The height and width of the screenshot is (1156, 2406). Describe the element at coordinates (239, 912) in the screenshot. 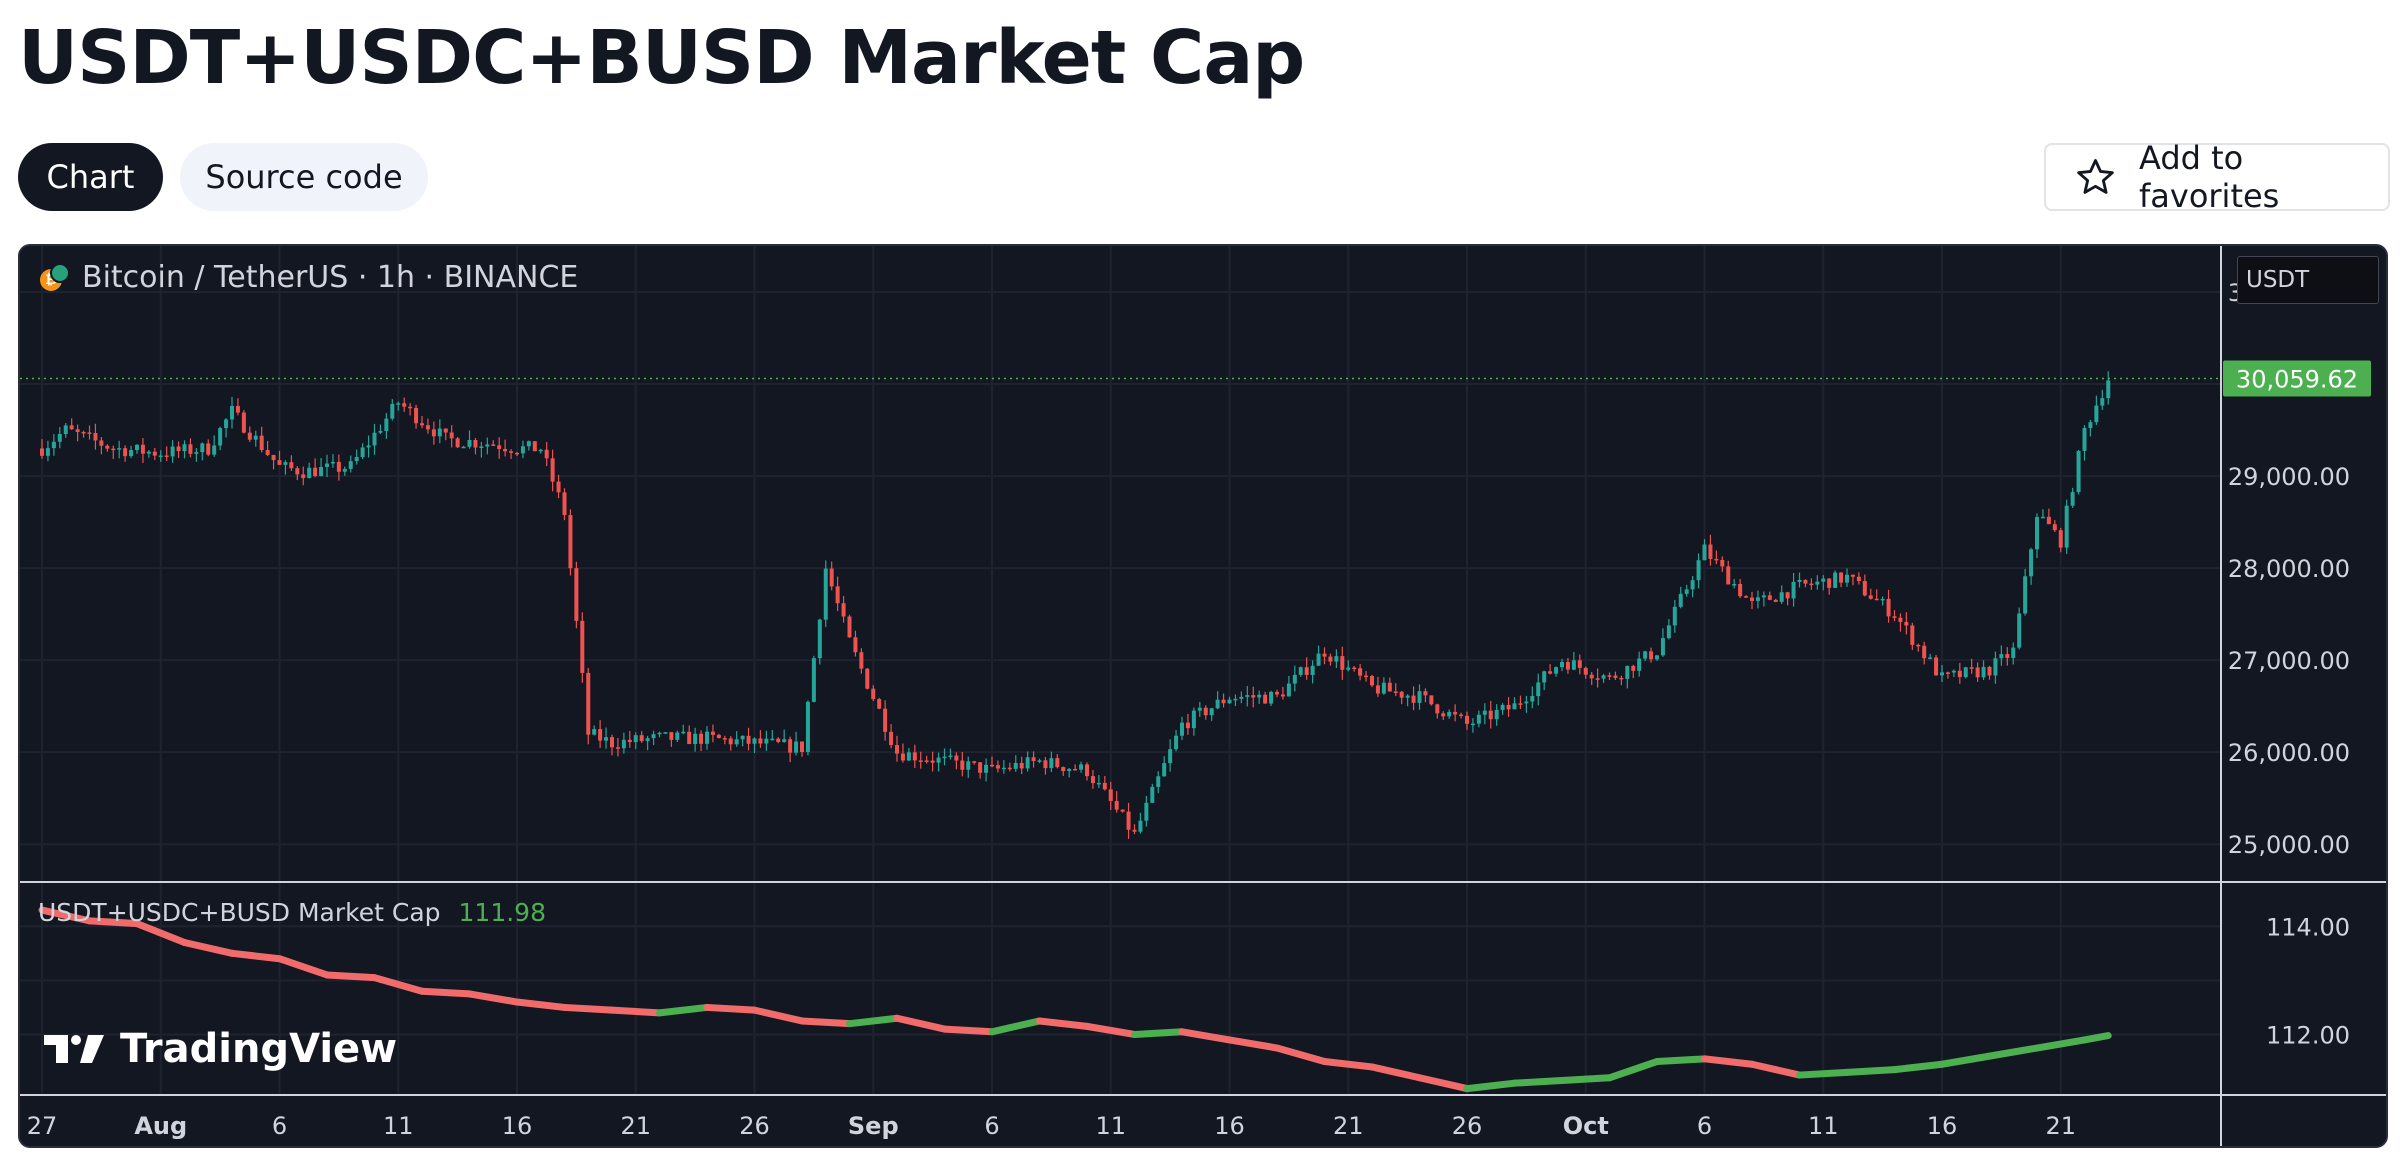

I see `indicator-name: USDT+USDC+BUSD Market Cap` at that location.